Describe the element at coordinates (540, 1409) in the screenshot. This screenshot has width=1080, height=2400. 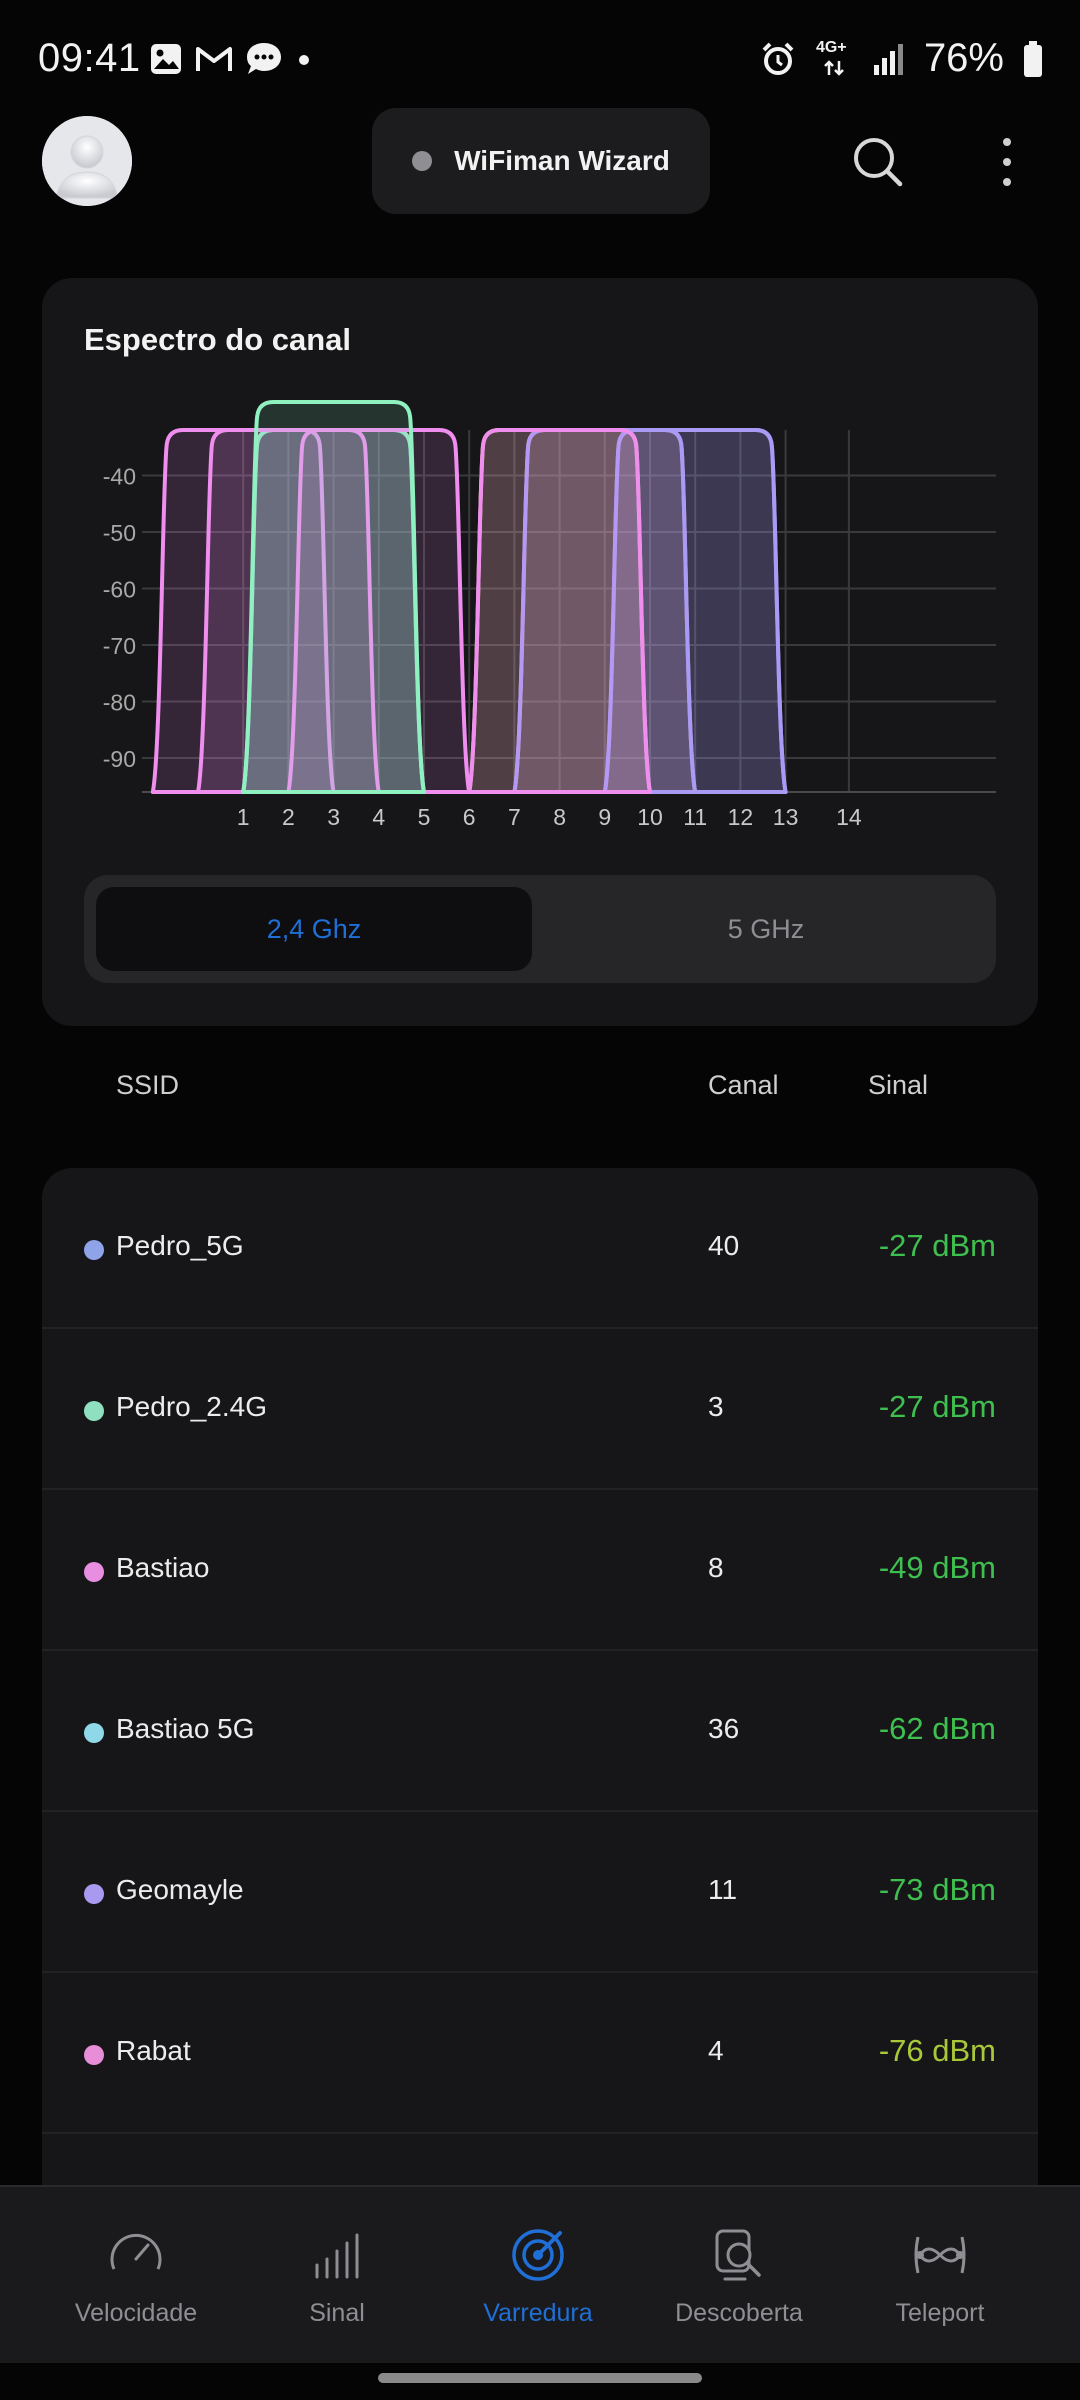
I see `network-row: Pedro_2.4G 3 -27 dBm` at that location.